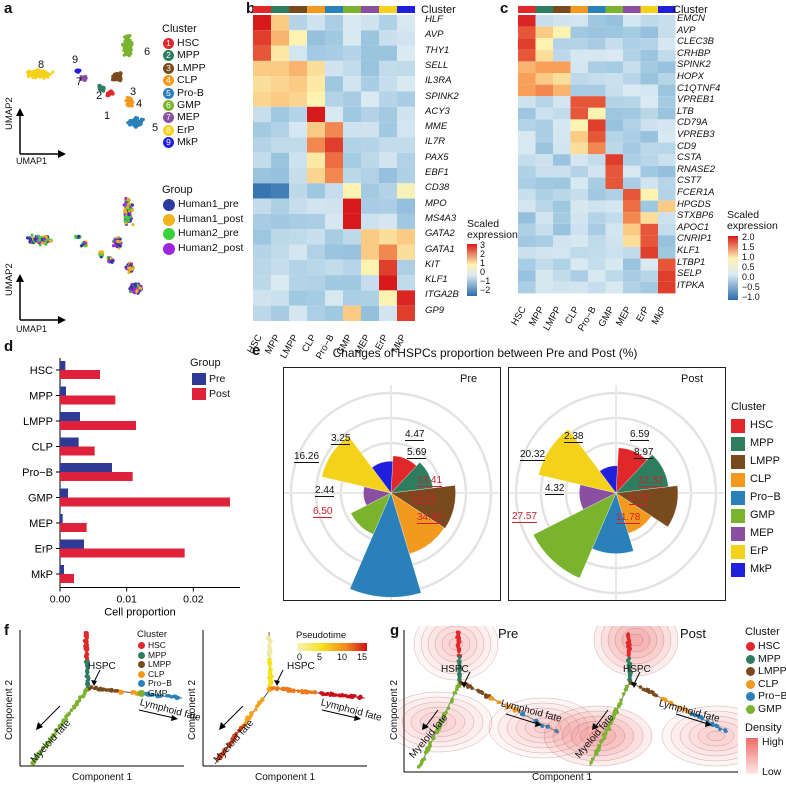  Describe the element at coordinates (438, 10) in the screenshot. I see `cluster-label-b: Cluster` at that location.